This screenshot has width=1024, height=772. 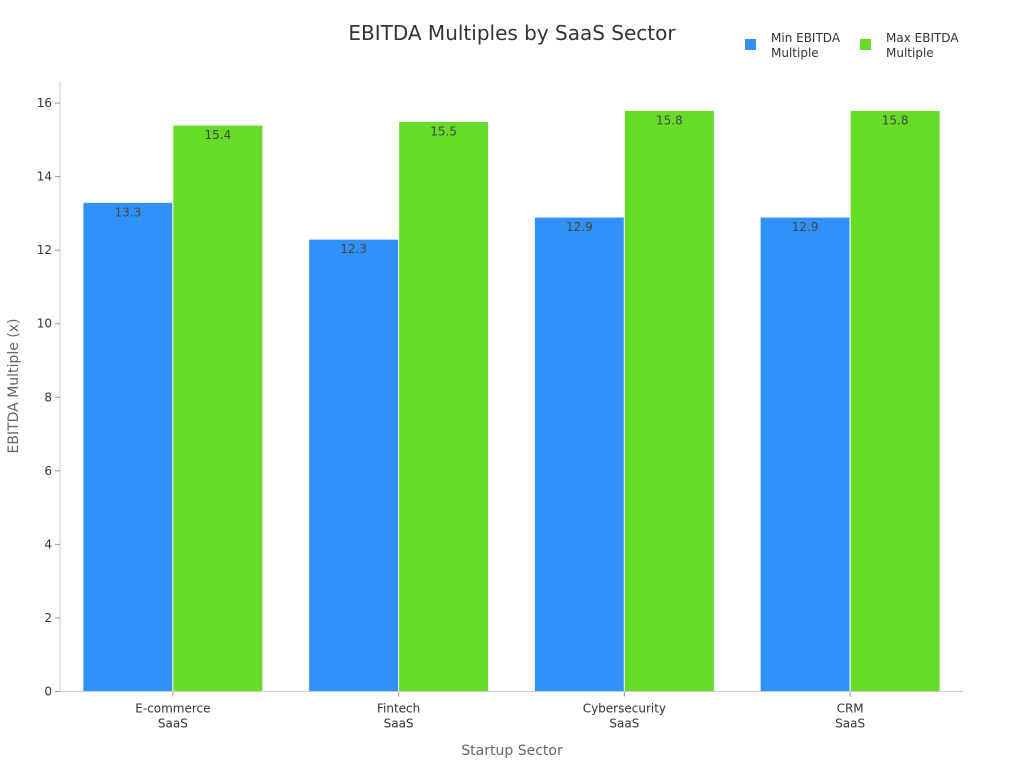 I want to click on y-tick-label: 0, so click(x=48, y=692).